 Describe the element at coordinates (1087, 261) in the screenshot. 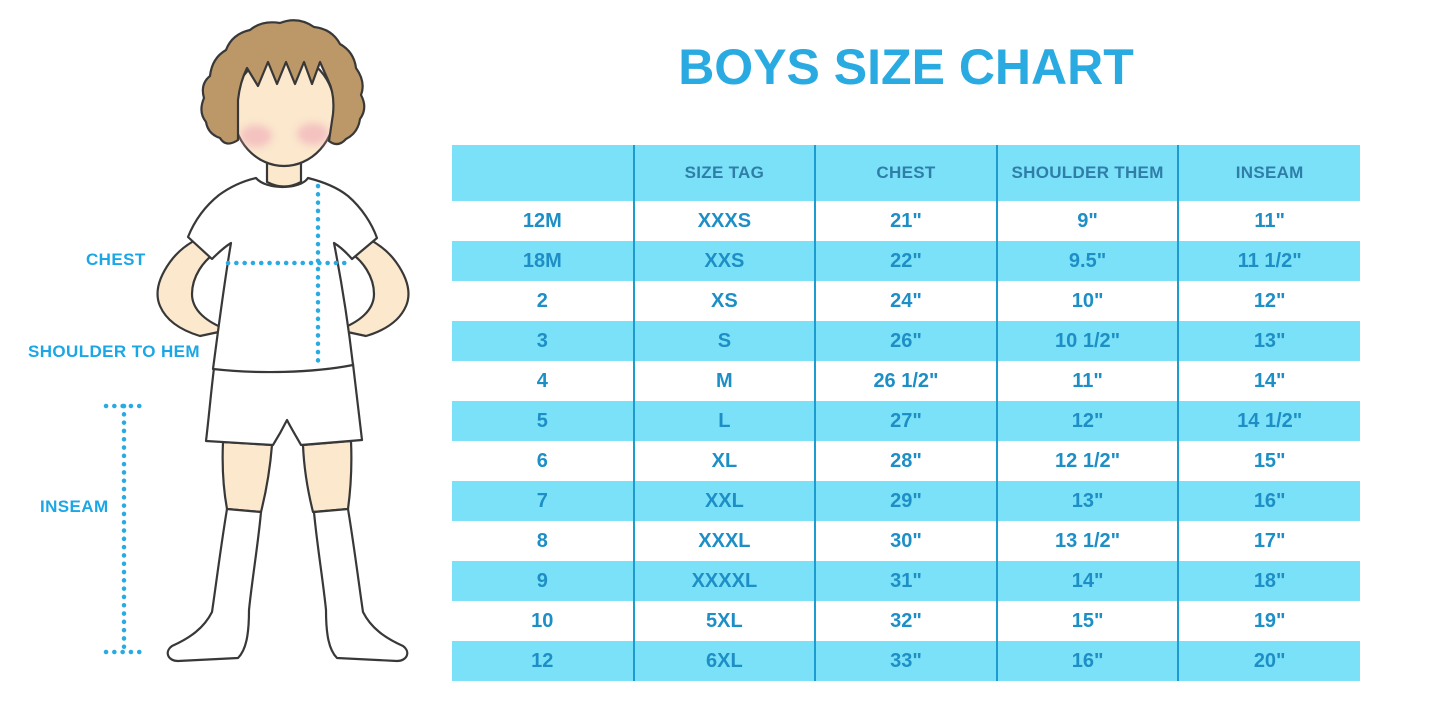

I see `table-cell: 9.5"` at that location.